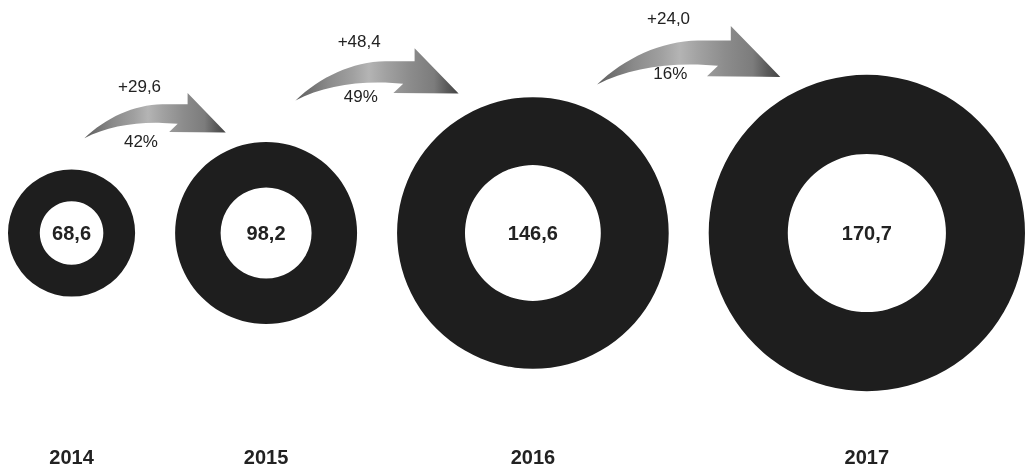 The image size is (1029, 468). Describe the element at coordinates (72, 233) in the screenshot. I see `data-label: 68,6` at that location.